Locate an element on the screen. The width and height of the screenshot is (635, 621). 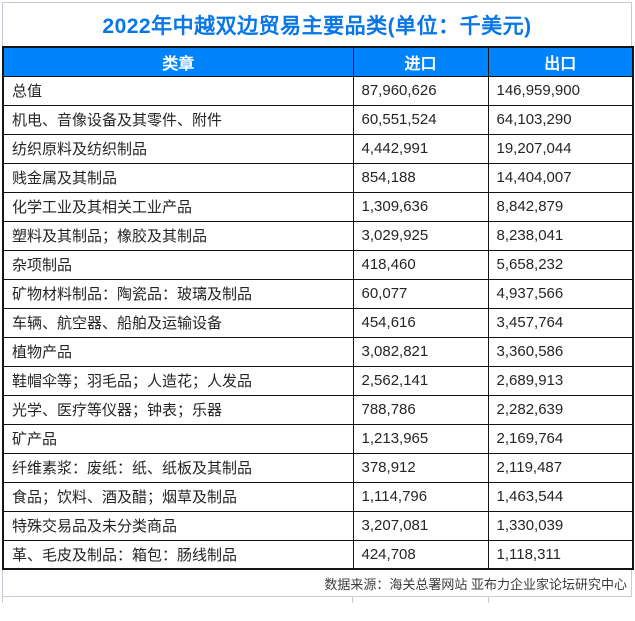
export-cell: 3,360,586 is located at coordinates (560, 351).